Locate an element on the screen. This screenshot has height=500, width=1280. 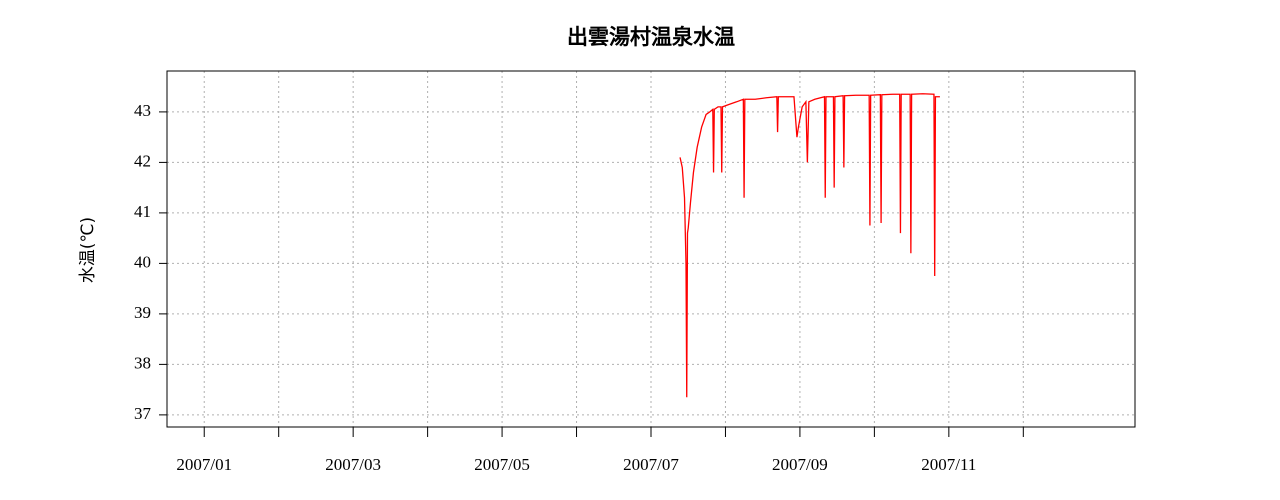
y-tick-label: 38 is located at coordinates (142, 362).